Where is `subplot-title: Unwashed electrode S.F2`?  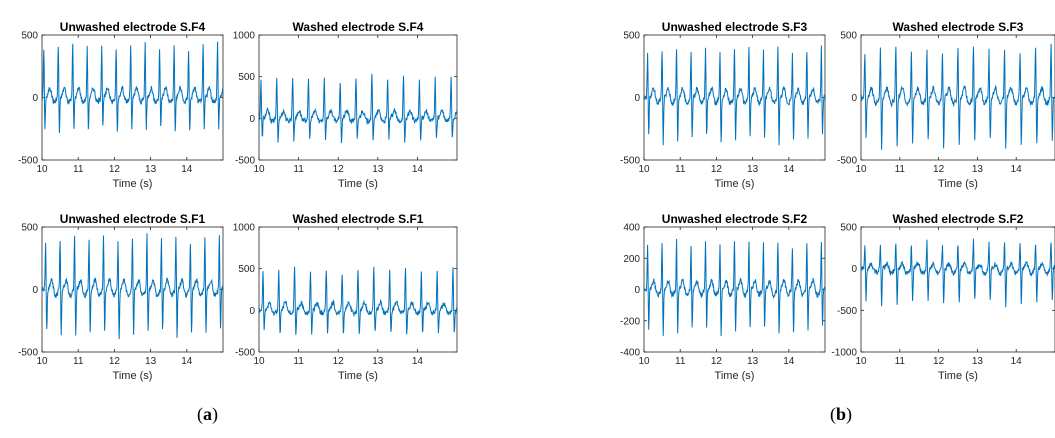 subplot-title: Unwashed electrode S.F2 is located at coordinates (735, 219).